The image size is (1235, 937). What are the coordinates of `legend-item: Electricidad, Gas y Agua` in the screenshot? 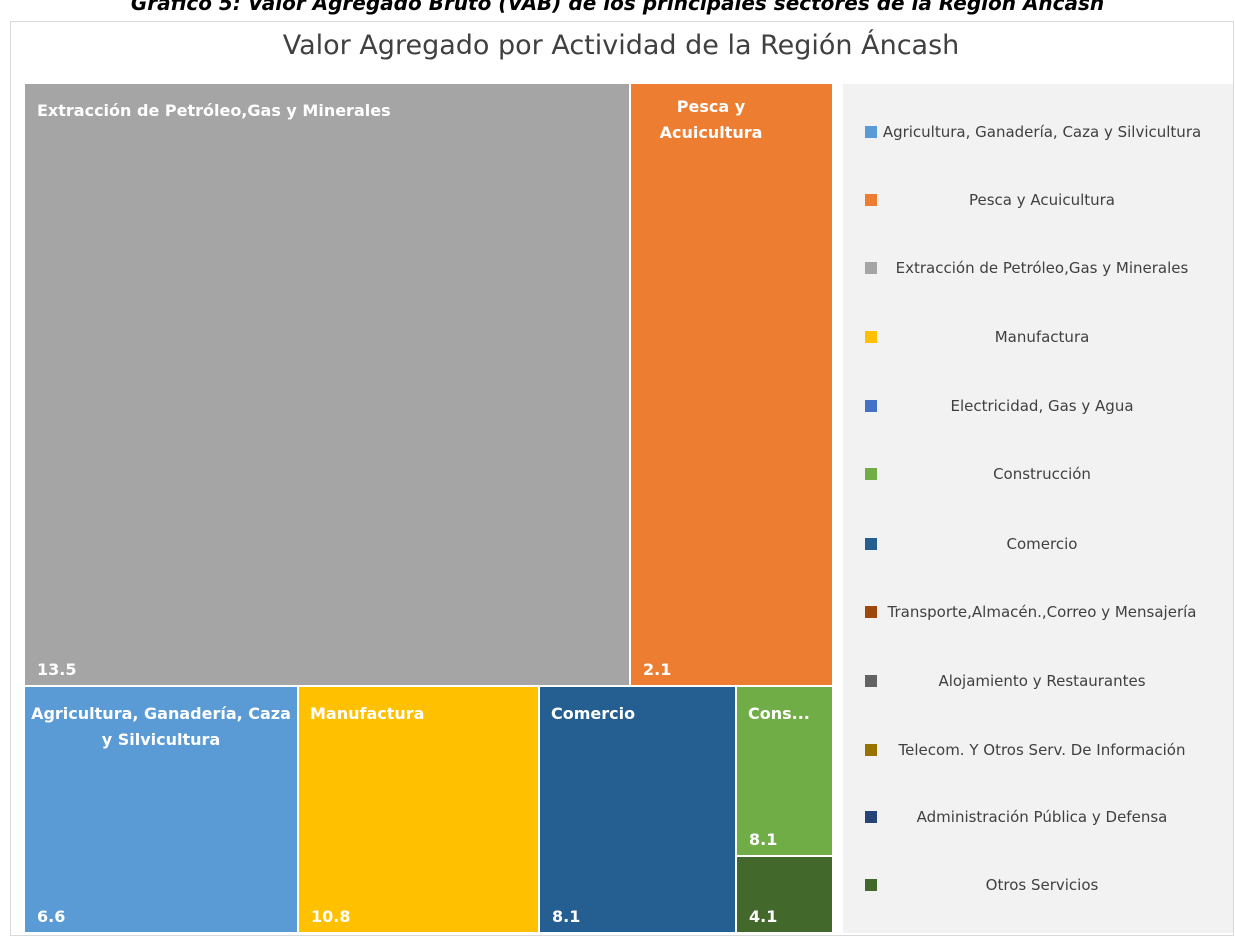 It's located at (1045, 406).